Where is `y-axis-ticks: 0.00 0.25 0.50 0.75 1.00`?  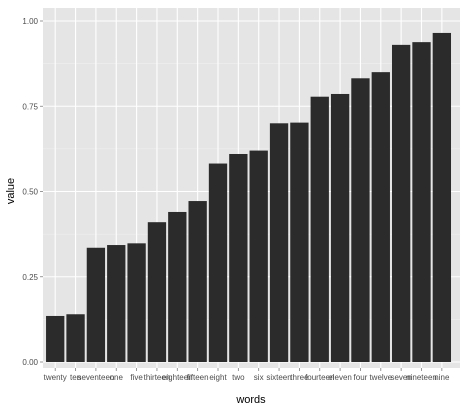 y-axis-ticks: 0.00 0.25 0.50 0.75 1.00 is located at coordinates (32, 192).